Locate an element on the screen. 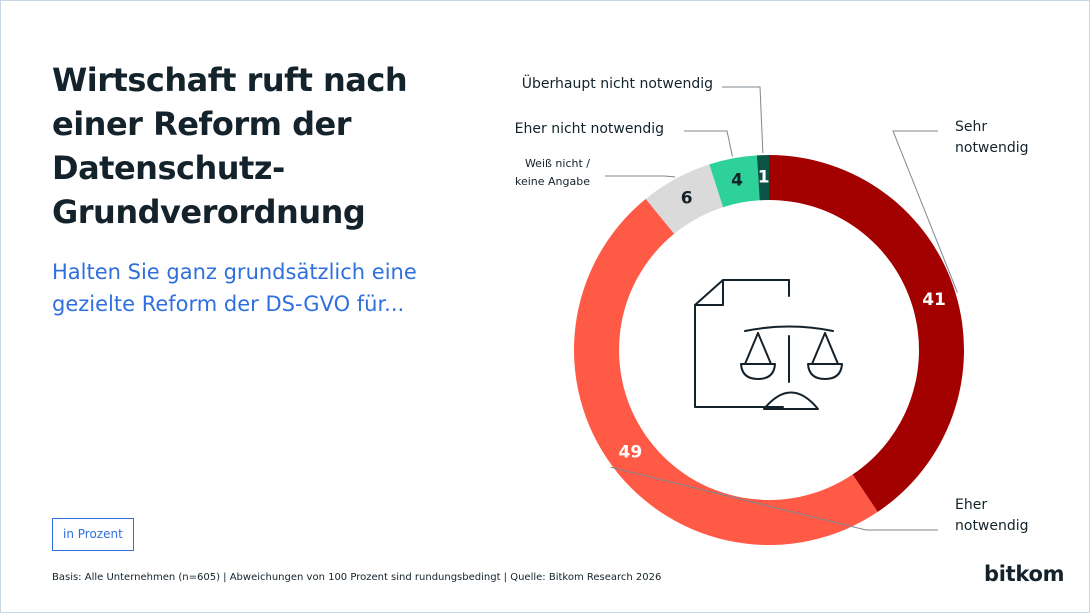  leader-line-sehr-notwendig is located at coordinates (925, 211).